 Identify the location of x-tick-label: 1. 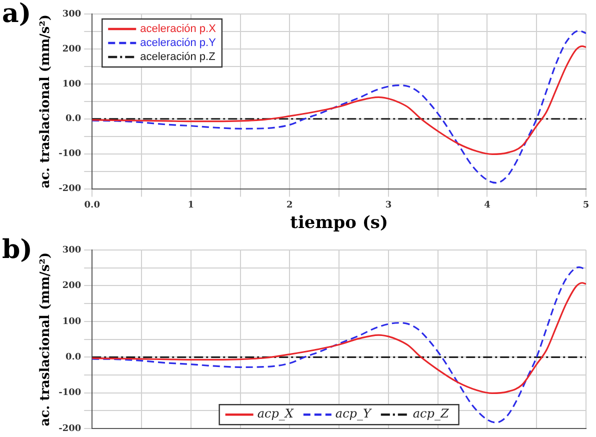
(191, 205).